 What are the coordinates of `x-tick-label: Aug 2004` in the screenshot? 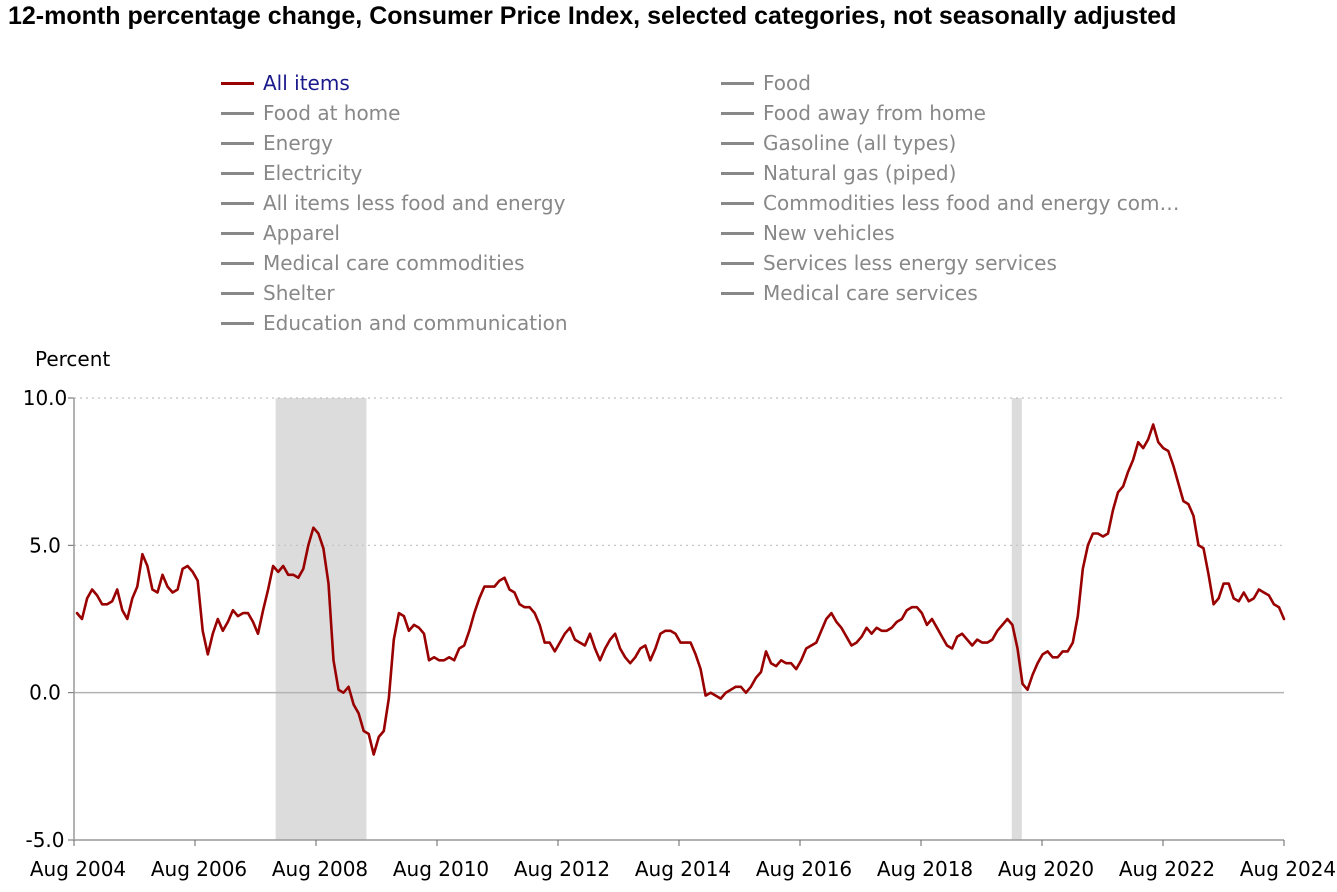 It's located at (78, 869).